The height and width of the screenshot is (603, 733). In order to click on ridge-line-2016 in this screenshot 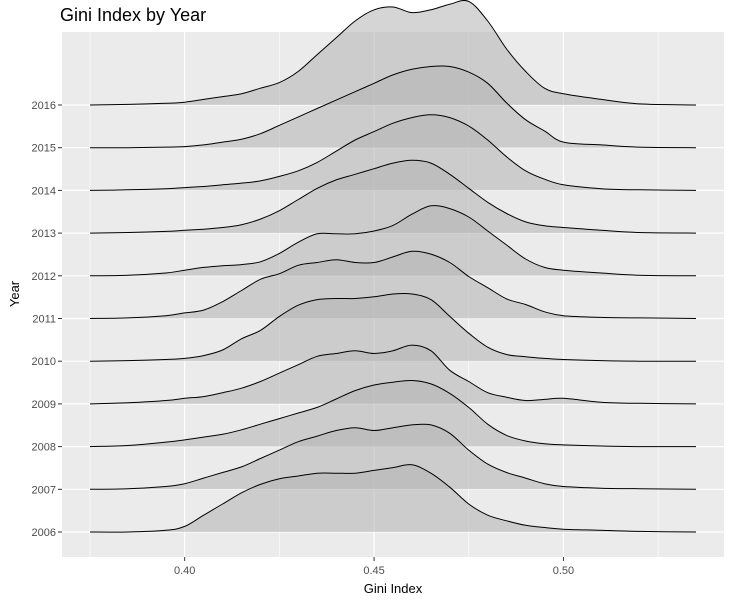, I will do `click(393, 53)`.